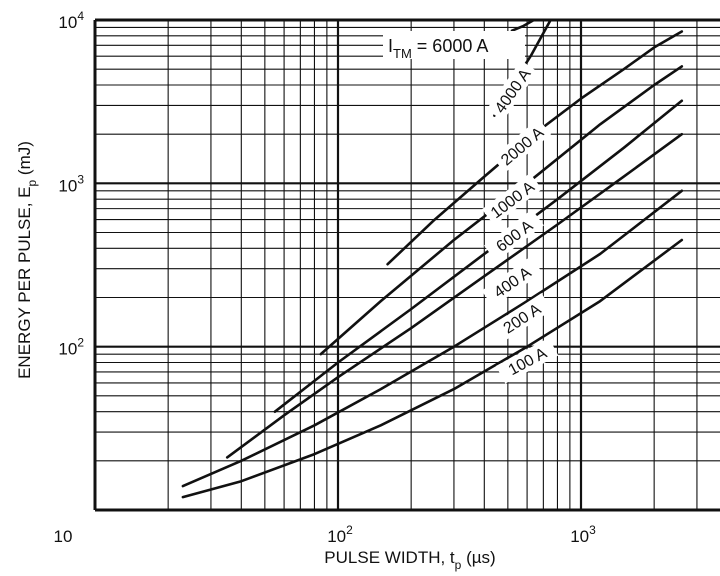 The height and width of the screenshot is (576, 720). Describe the element at coordinates (63, 536) in the screenshot. I see `x-tick-label: 10` at that location.